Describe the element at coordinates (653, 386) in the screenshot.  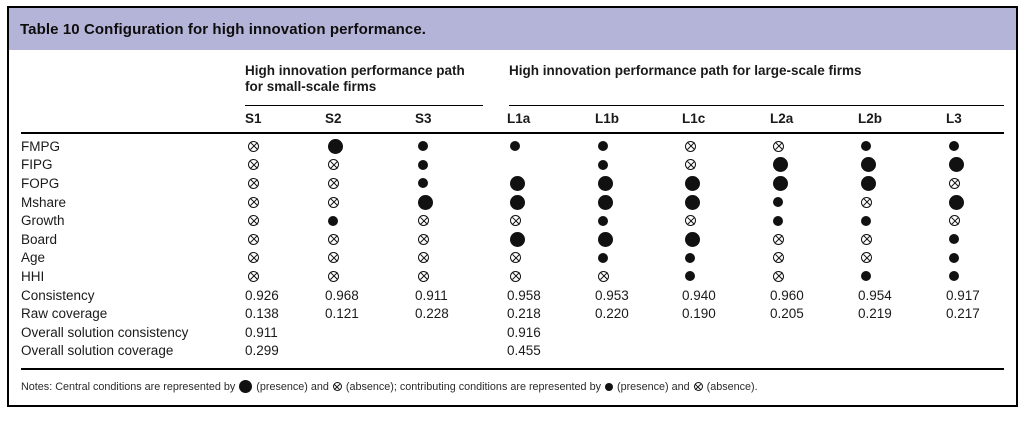
I see `notes-text-seg3: (presence) and` at that location.